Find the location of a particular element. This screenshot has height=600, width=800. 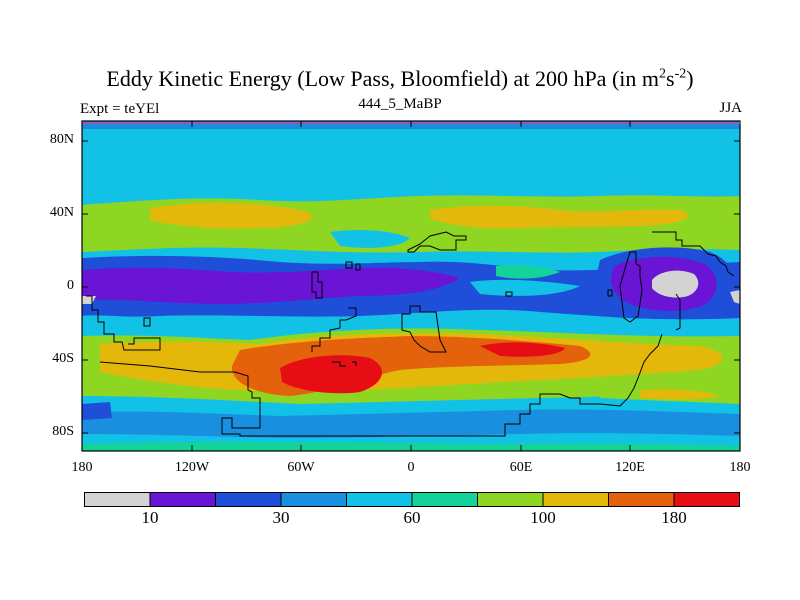

colorbar-label-180: 180 is located at coordinates (674, 517).